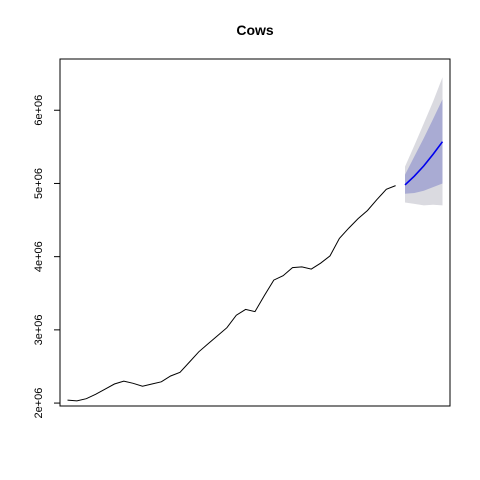  What do you see at coordinates (424, 163) in the screenshot?
I see `series-line-forecast` at bounding box center [424, 163].